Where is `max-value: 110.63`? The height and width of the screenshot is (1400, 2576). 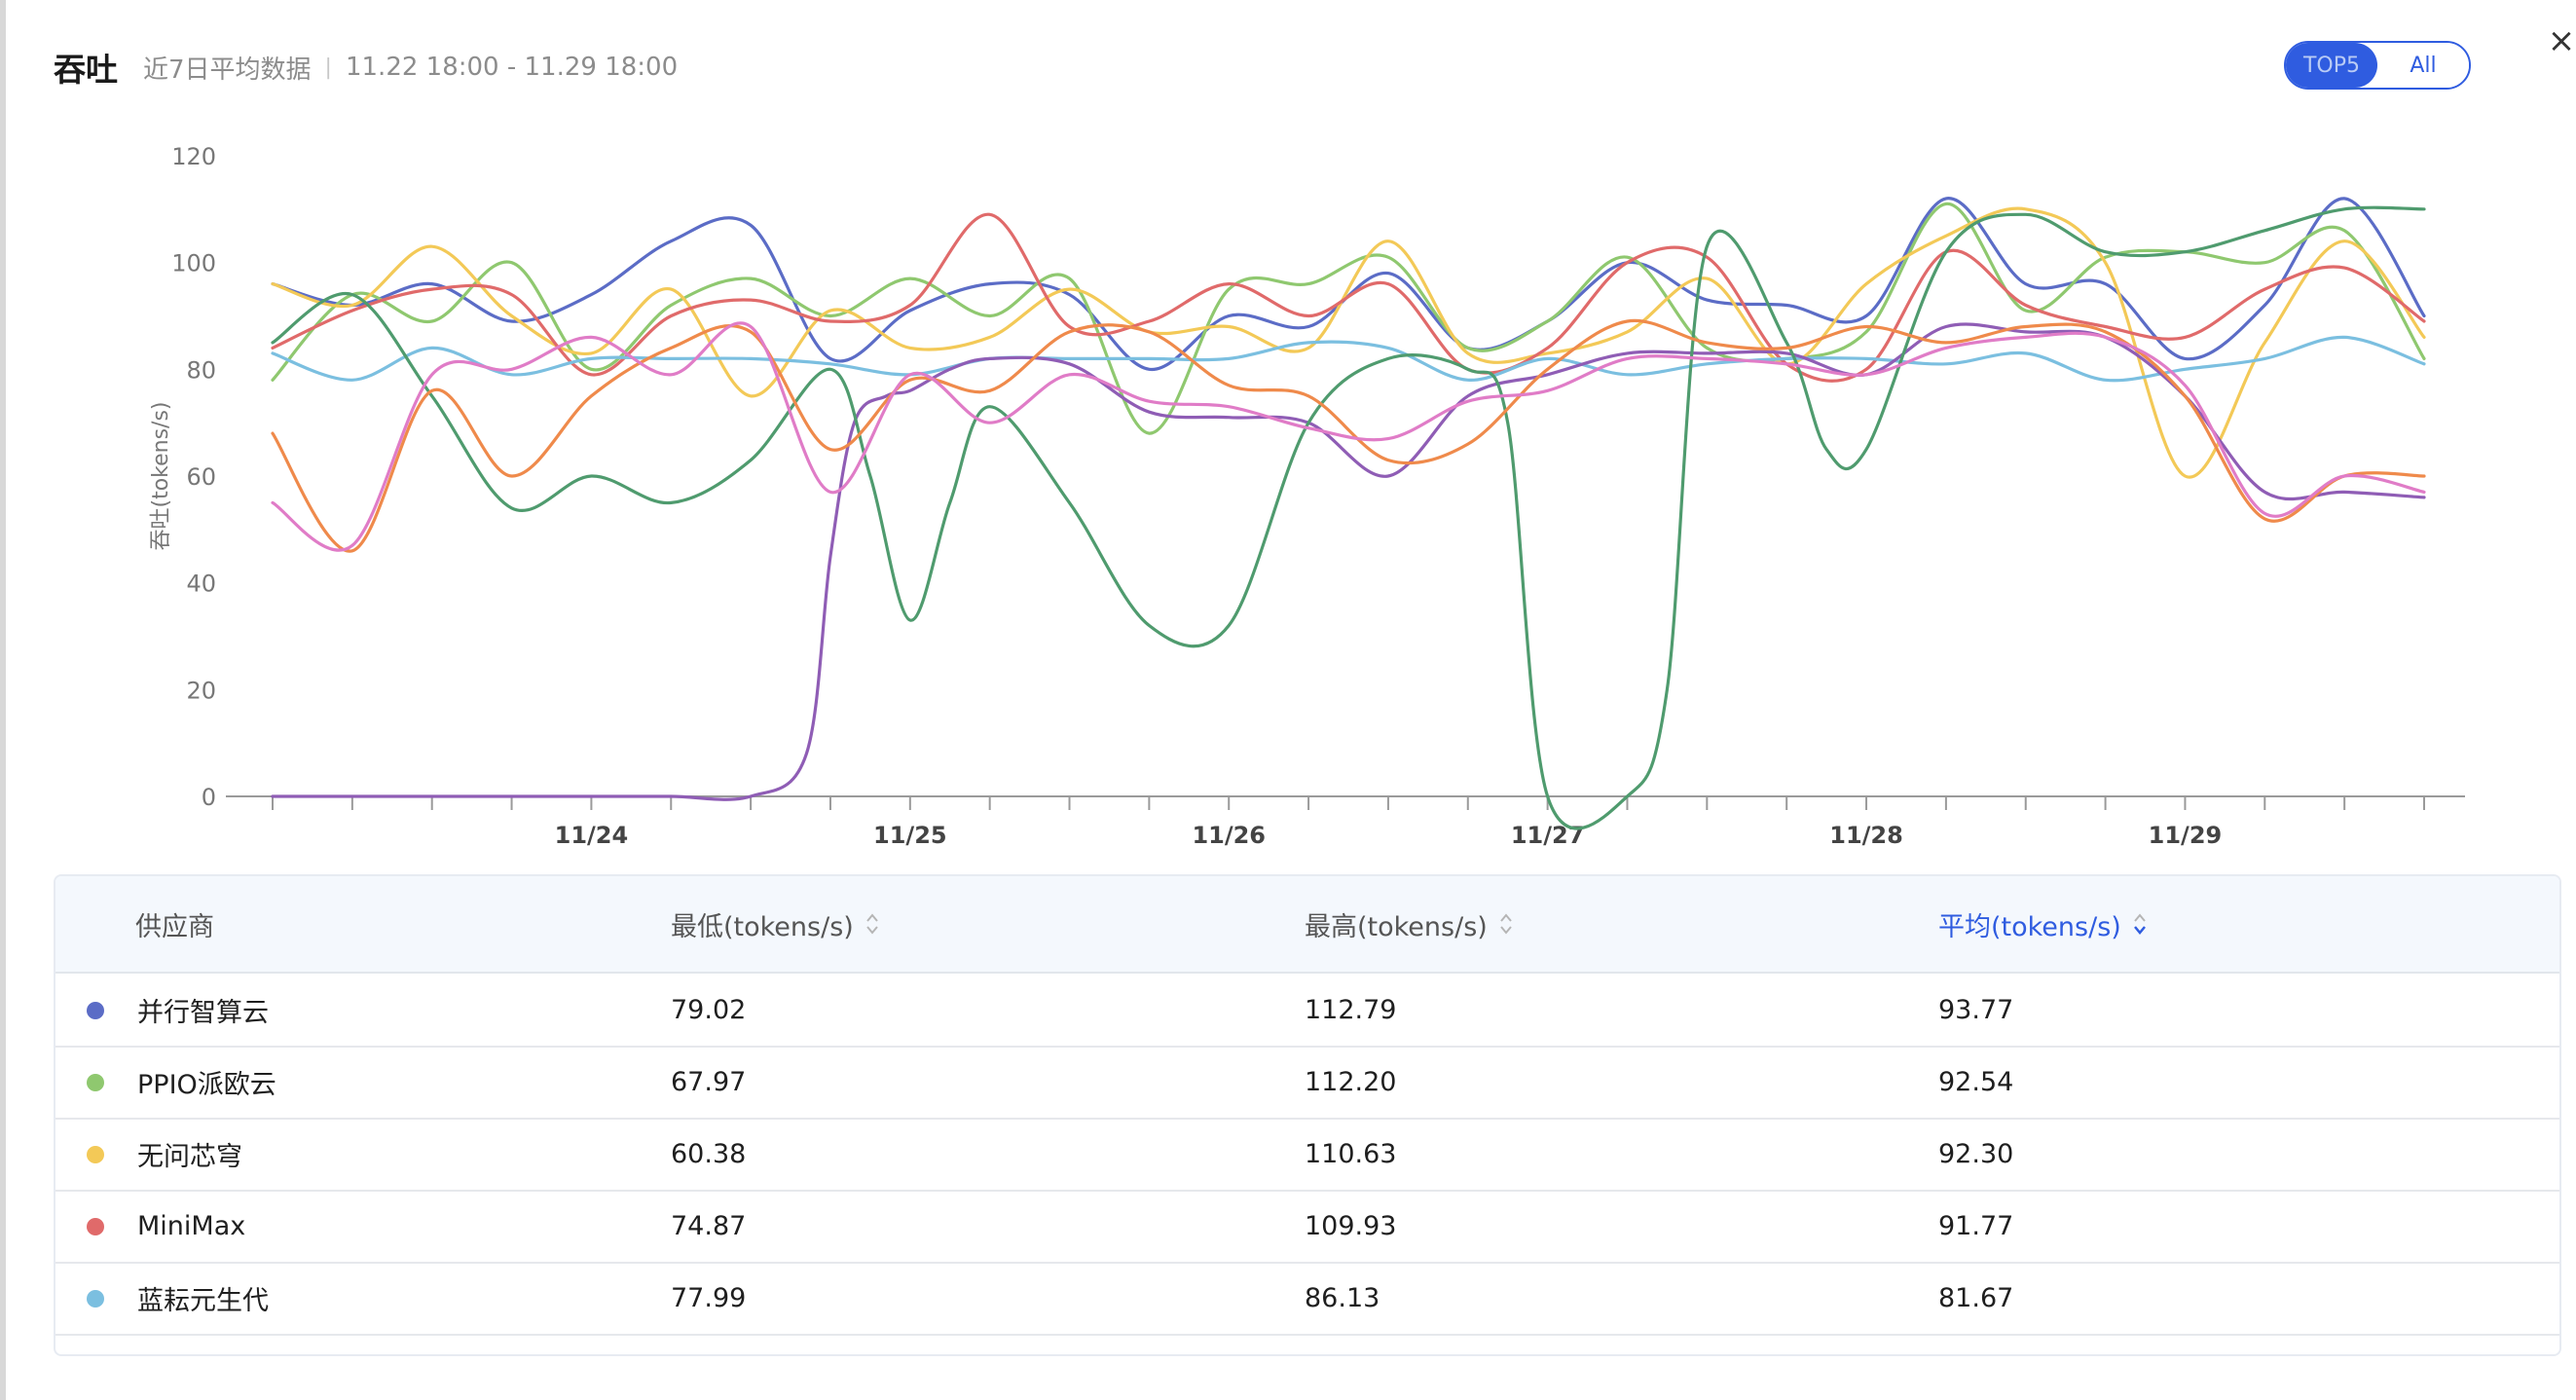
max-value: 110.63 is located at coordinates (1351, 1153).